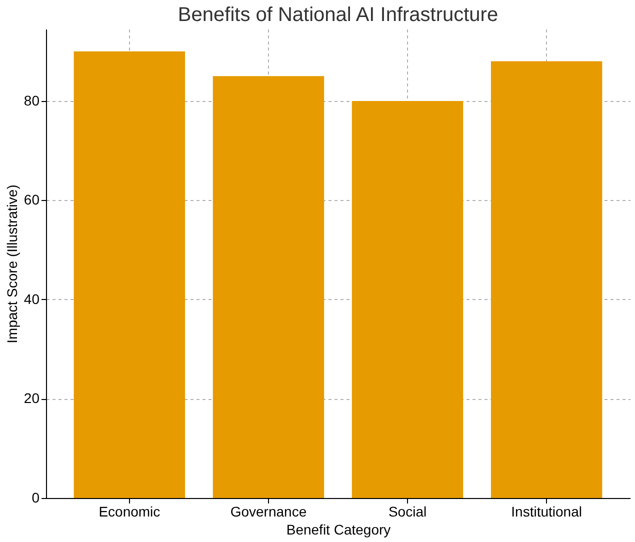  Describe the element at coordinates (338, 530) in the screenshot. I see `x-axis-title: Benefit Category` at that location.